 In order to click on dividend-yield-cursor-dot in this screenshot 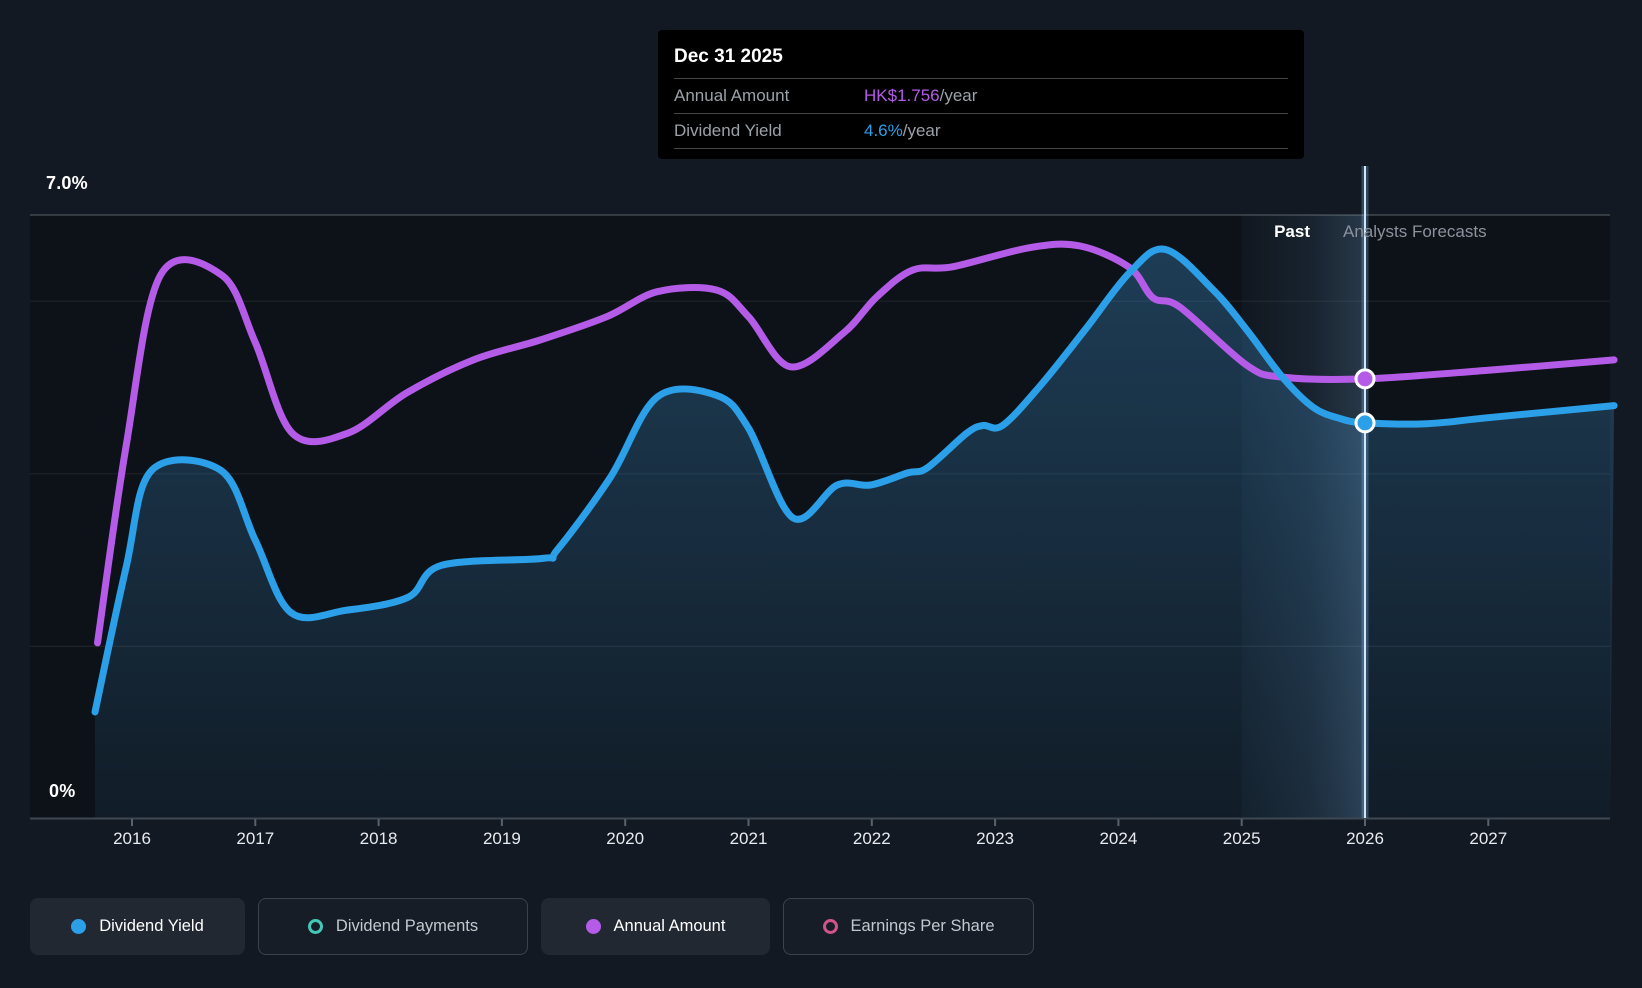, I will do `click(1365, 423)`.